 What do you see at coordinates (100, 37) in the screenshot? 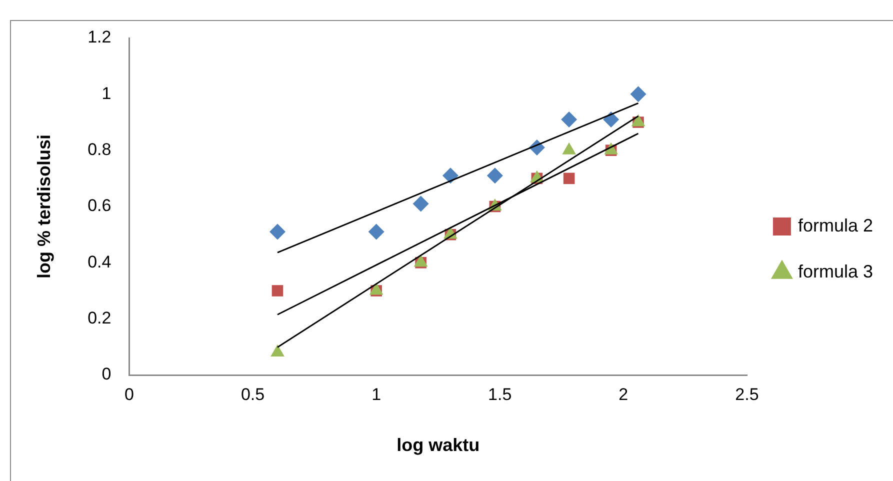
I see `y-tick-label: 1.2` at bounding box center [100, 37].